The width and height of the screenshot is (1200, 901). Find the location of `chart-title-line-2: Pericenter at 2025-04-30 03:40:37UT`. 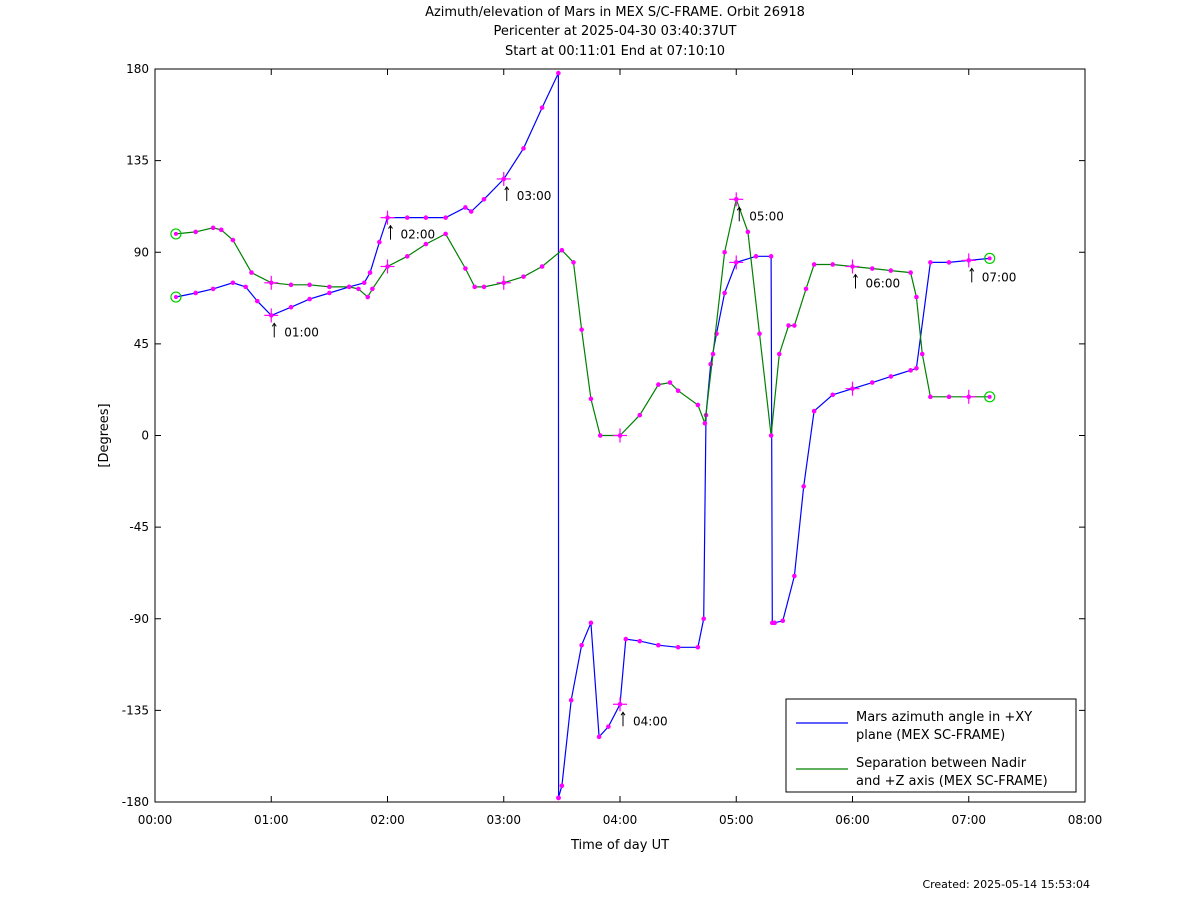

chart-title-line-2: Pericenter at 2025-04-30 03:40:37UT is located at coordinates (615, 31).